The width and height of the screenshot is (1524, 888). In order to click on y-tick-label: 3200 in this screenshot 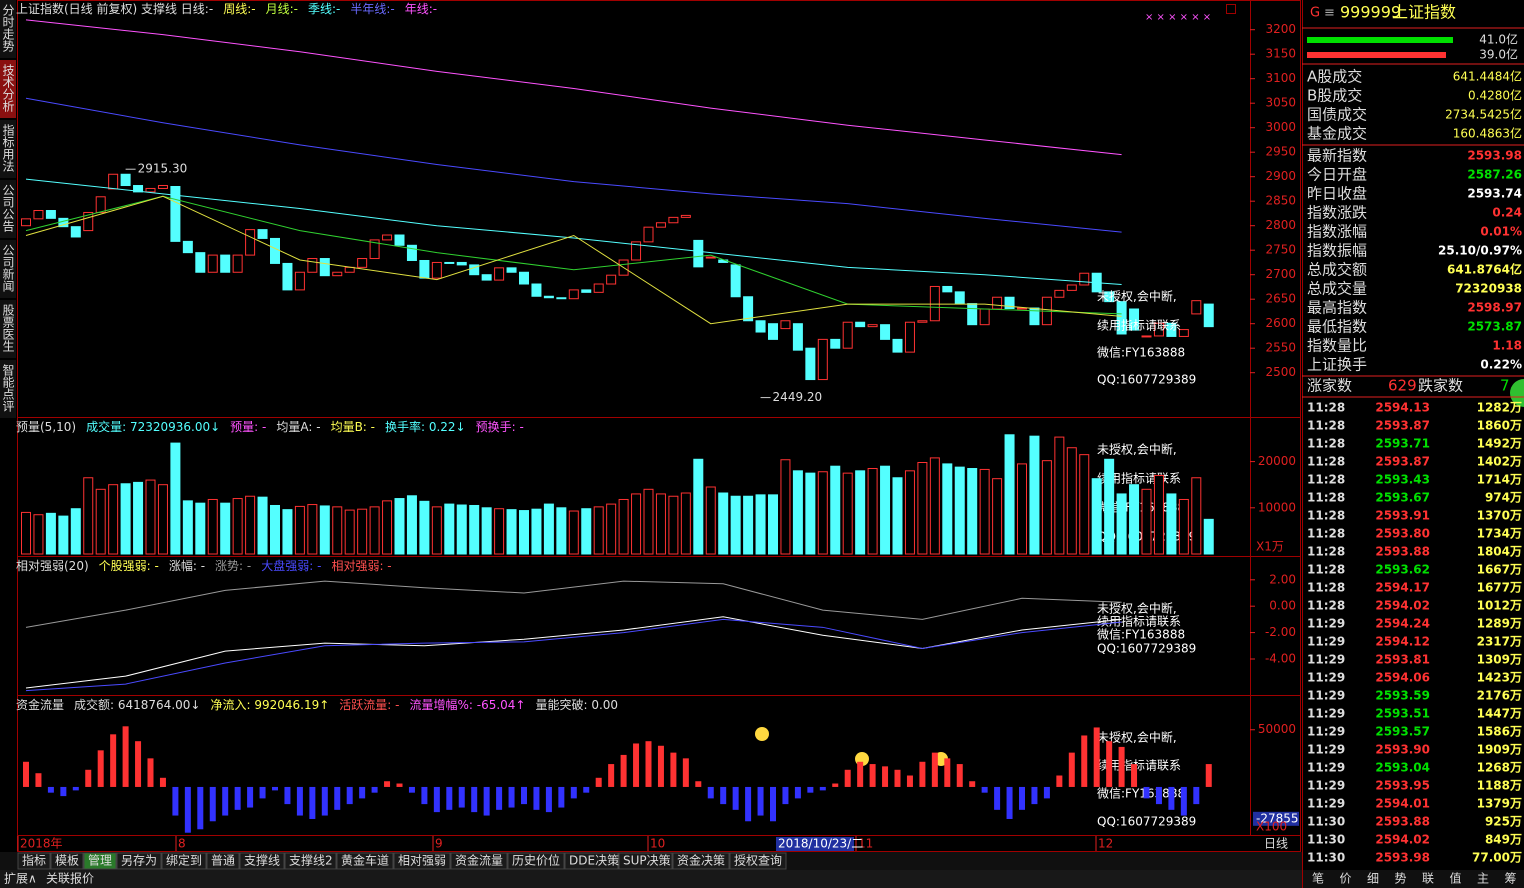, I will do `click(1280, 29)`.